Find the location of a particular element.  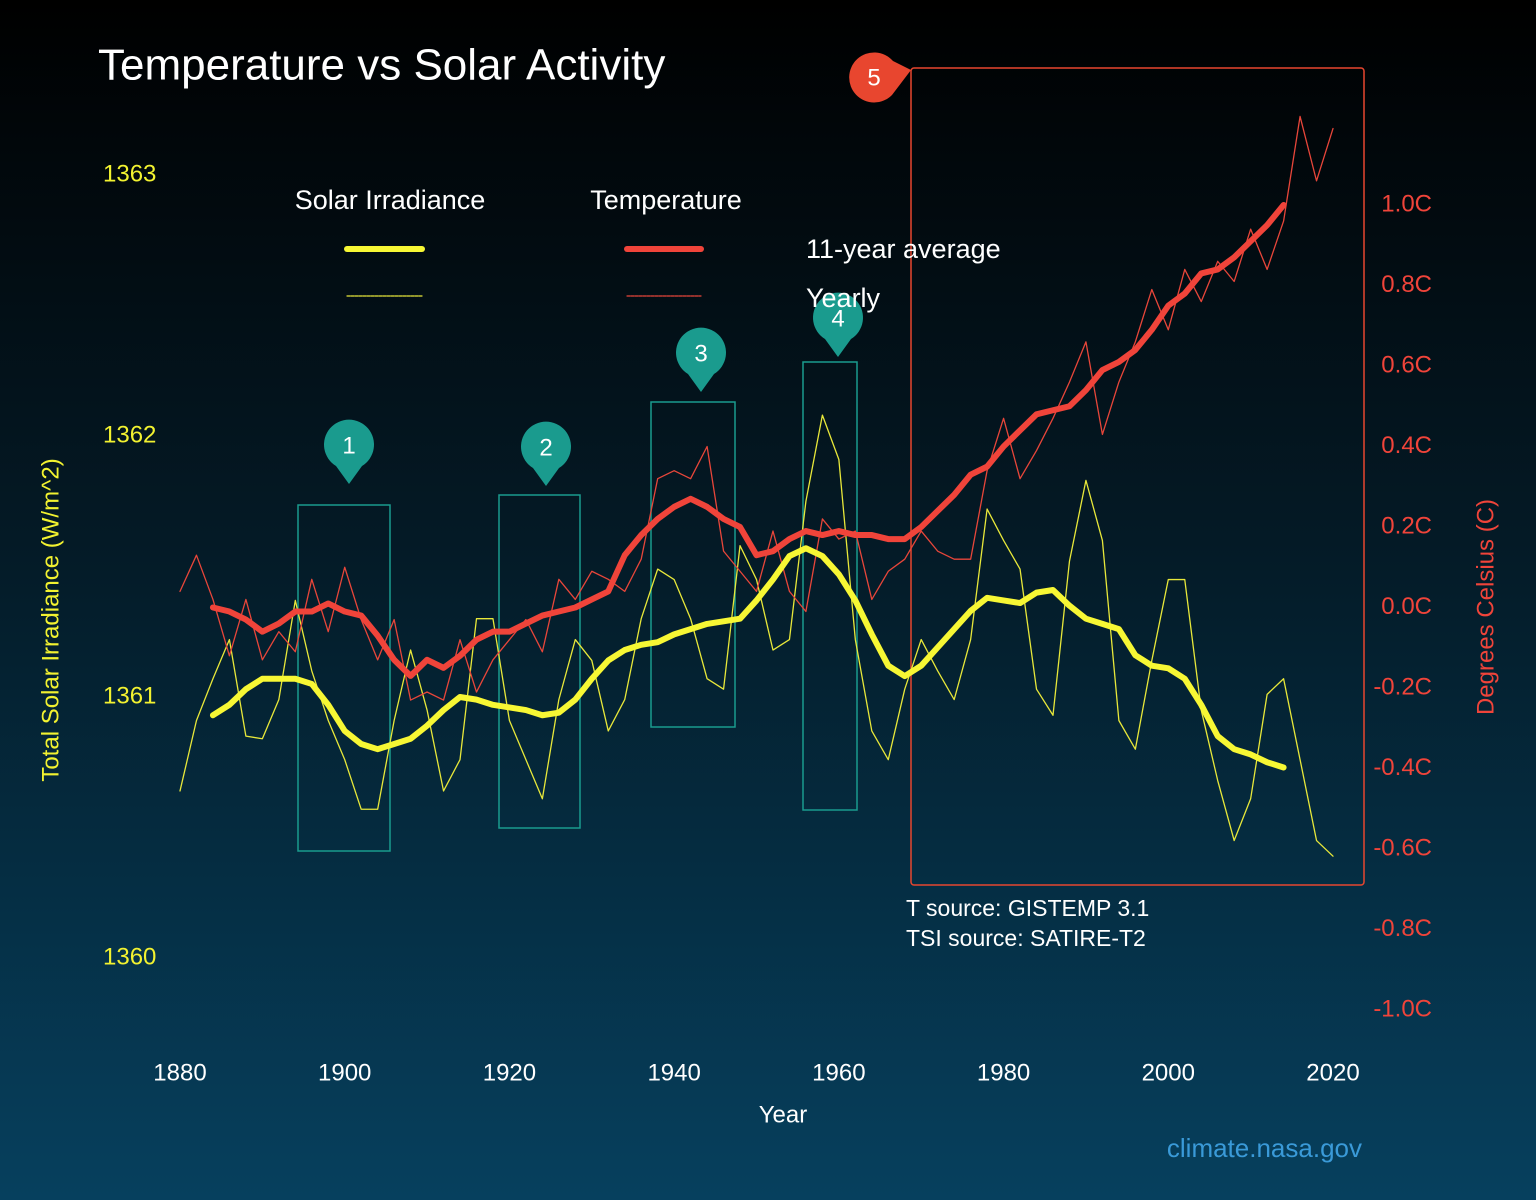

y2-tick-label: 0.8C is located at coordinates (1406, 284).